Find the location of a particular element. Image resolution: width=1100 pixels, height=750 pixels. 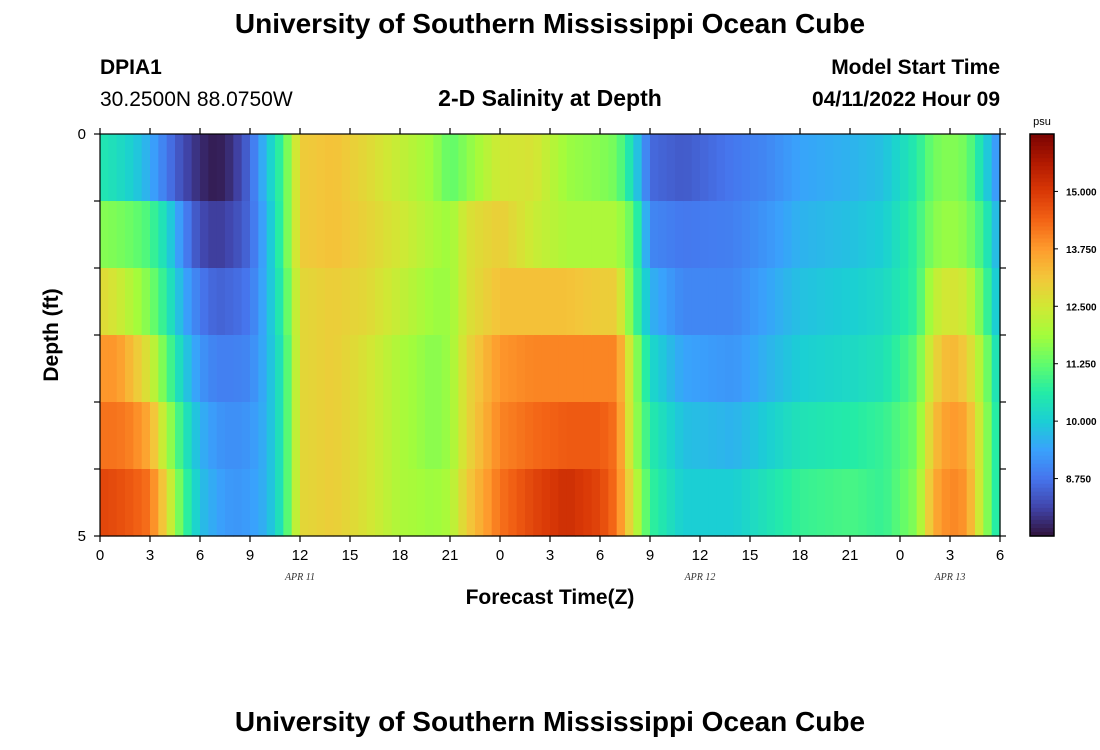

y-axis-title: Depth (ft) is located at coordinates (51, 334).